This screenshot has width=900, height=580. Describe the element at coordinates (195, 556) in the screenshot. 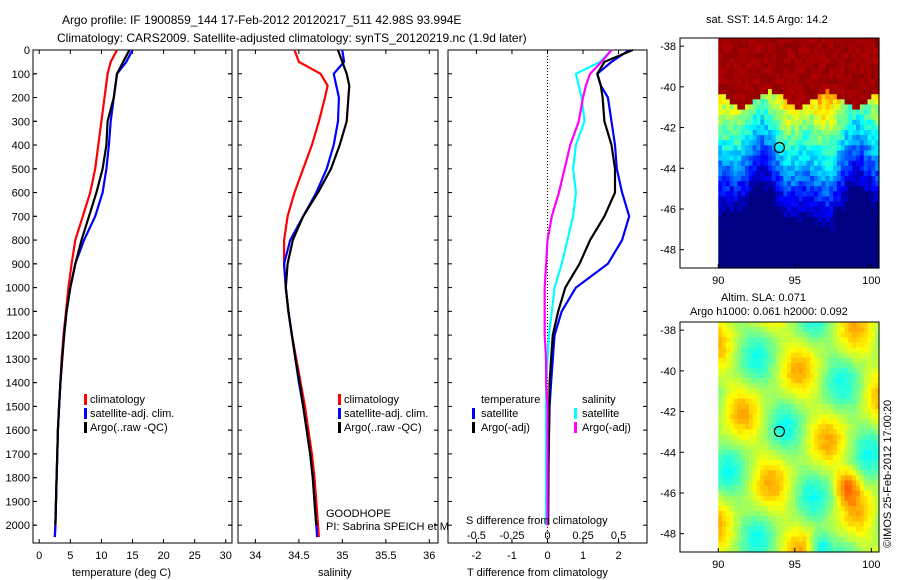

I see `x-tick-label: 25` at that location.